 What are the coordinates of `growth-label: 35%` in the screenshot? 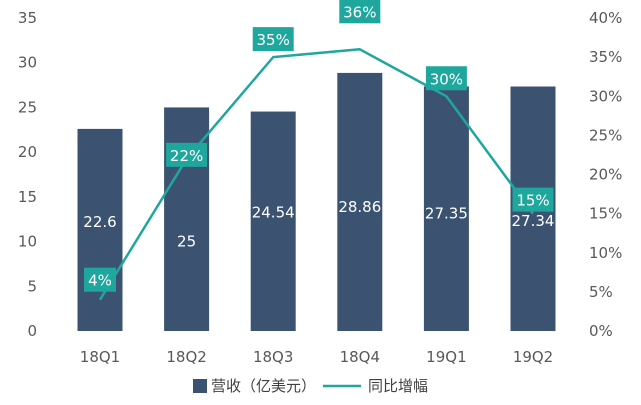 It's located at (273, 39).